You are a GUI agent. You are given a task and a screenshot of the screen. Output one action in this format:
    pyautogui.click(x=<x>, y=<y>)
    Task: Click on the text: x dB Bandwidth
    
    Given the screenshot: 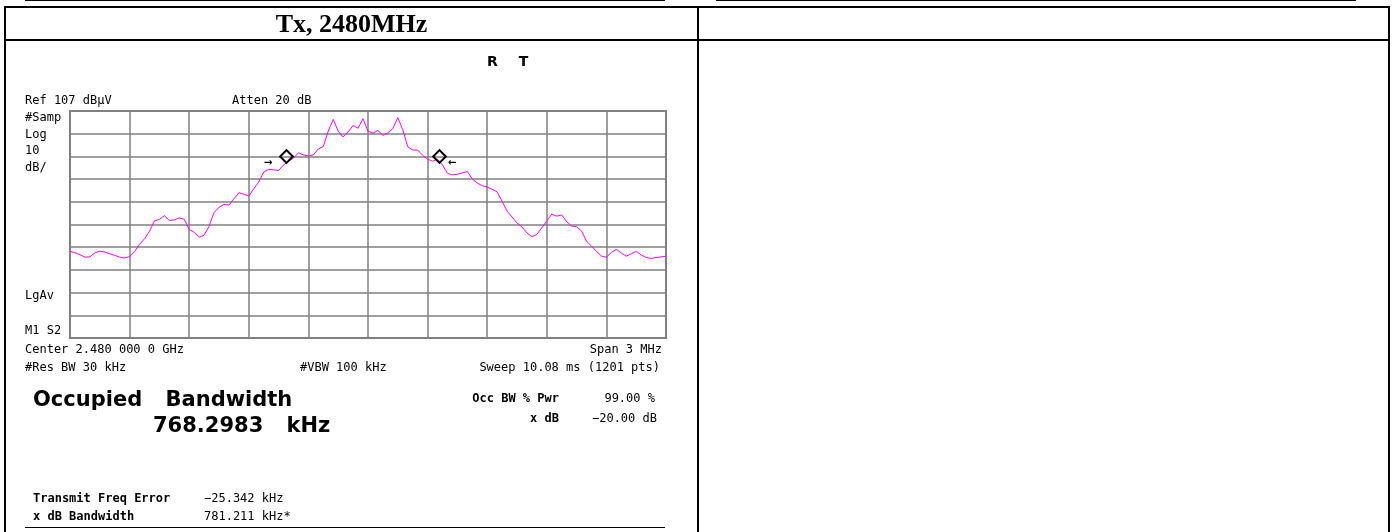 What is the action you would take?
    pyautogui.click(x=84, y=516)
    